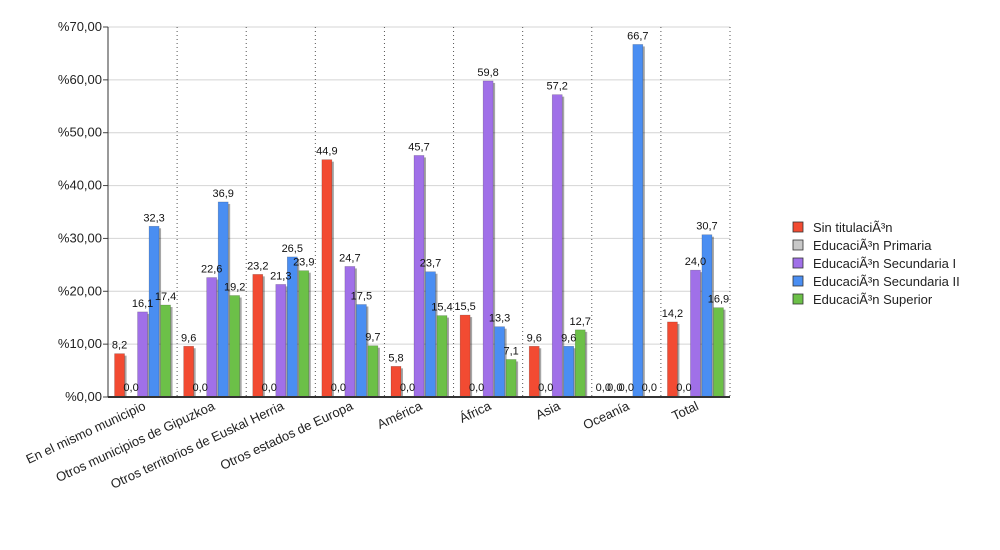 The width and height of the screenshot is (1000, 550). Describe the element at coordinates (499, 319) in the screenshot. I see `bar-value-label: 13,3` at that location.